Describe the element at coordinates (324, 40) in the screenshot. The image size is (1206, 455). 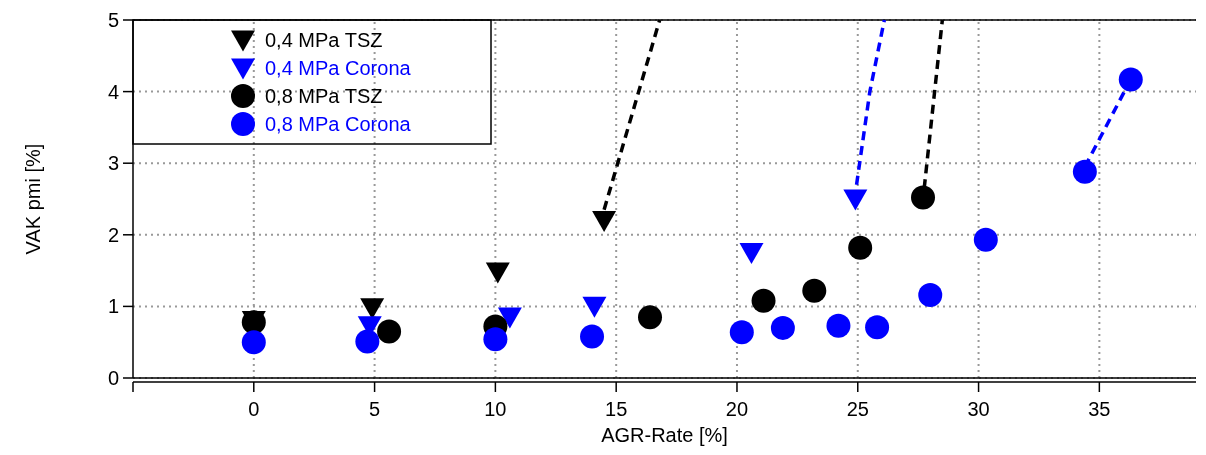
I see `legend-label: 0,4 MPa TSZ` at that location.